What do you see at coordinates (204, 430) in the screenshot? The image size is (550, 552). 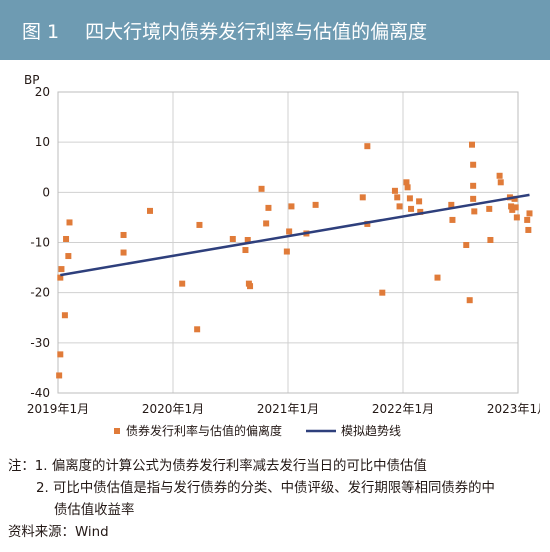 I see `legend-scatter-label: 债券发行利率与估值的偏离度` at bounding box center [204, 430].